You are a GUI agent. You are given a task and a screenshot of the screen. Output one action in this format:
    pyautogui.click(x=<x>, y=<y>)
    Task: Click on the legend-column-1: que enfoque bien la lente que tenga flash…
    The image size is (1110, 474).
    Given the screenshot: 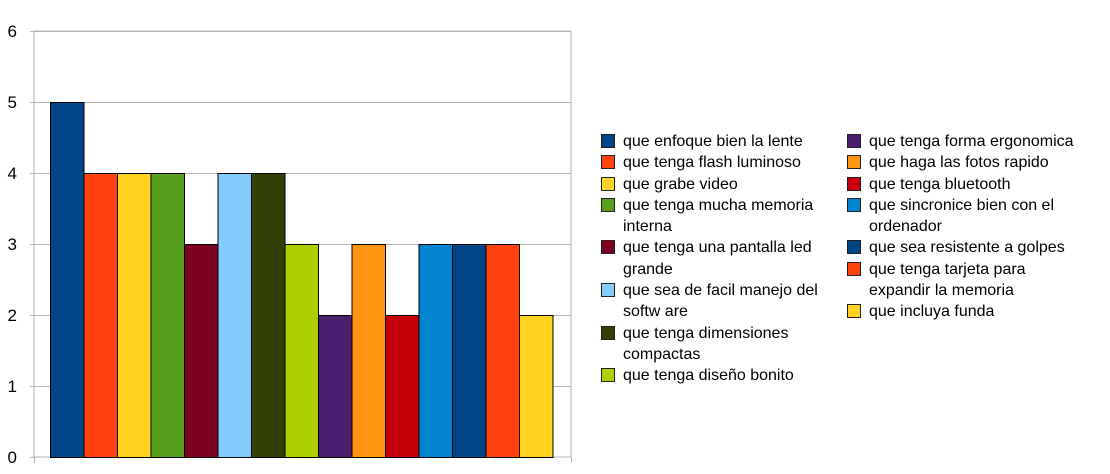 What is the action you would take?
    pyautogui.click(x=721, y=259)
    